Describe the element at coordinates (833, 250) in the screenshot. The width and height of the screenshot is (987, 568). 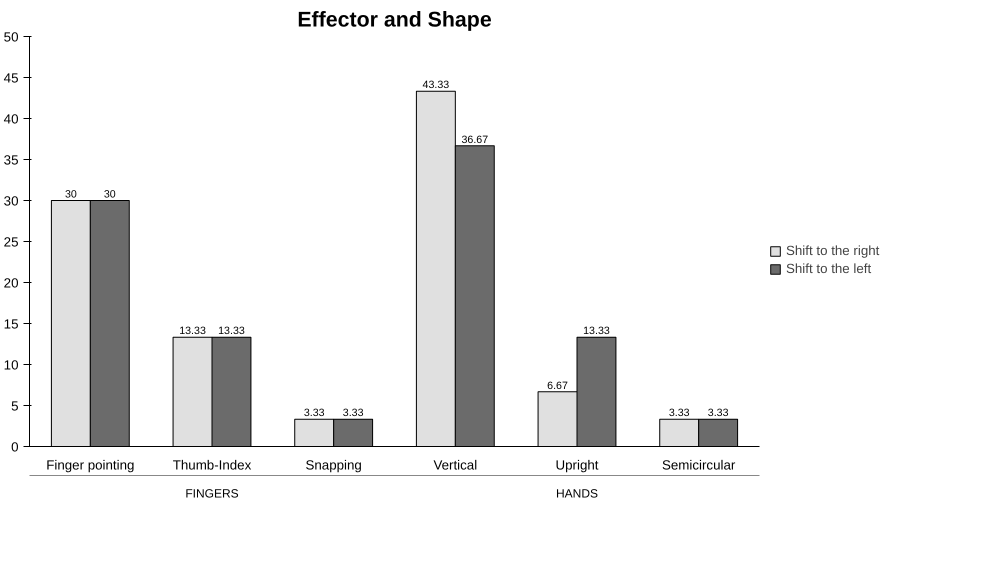
I see `legend-label: Shift to the right` at that location.